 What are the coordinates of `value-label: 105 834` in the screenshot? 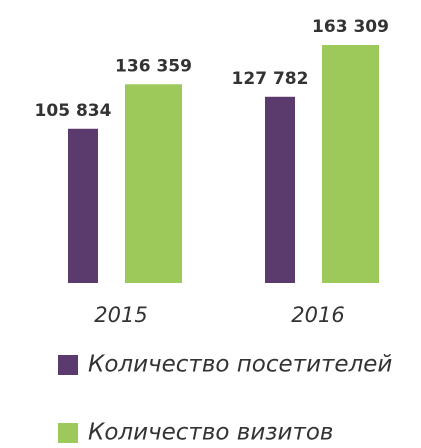 It's located at (73, 111).